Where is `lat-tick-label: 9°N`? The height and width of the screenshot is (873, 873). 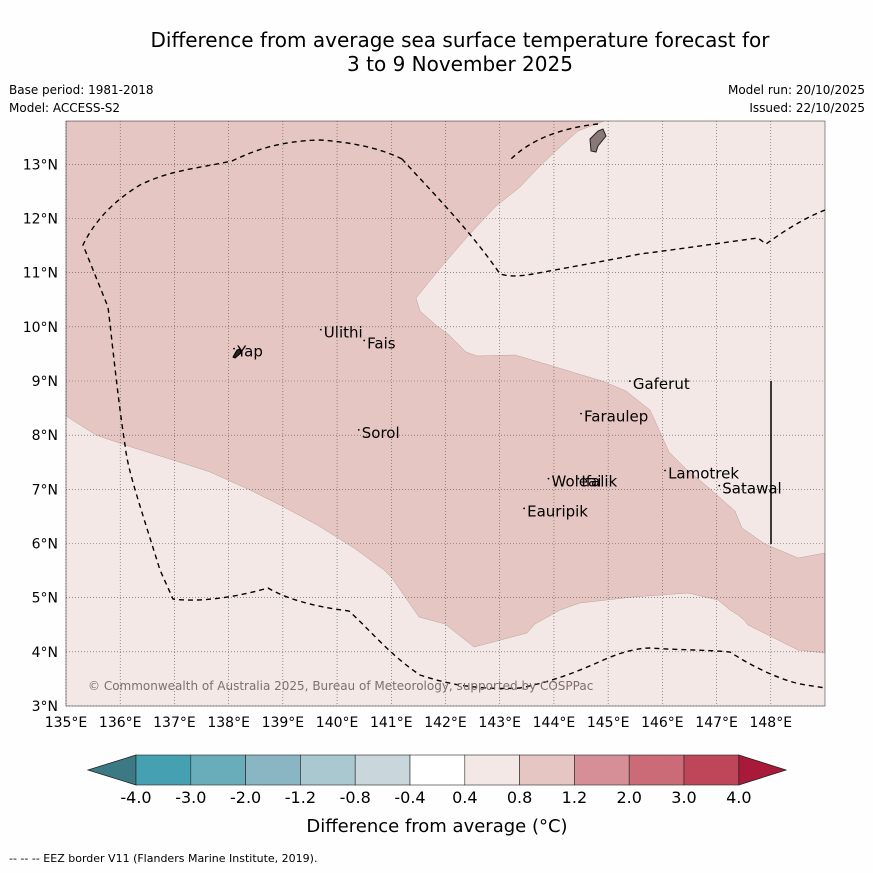
lat-tick-label: 9°N is located at coordinates (45, 382).